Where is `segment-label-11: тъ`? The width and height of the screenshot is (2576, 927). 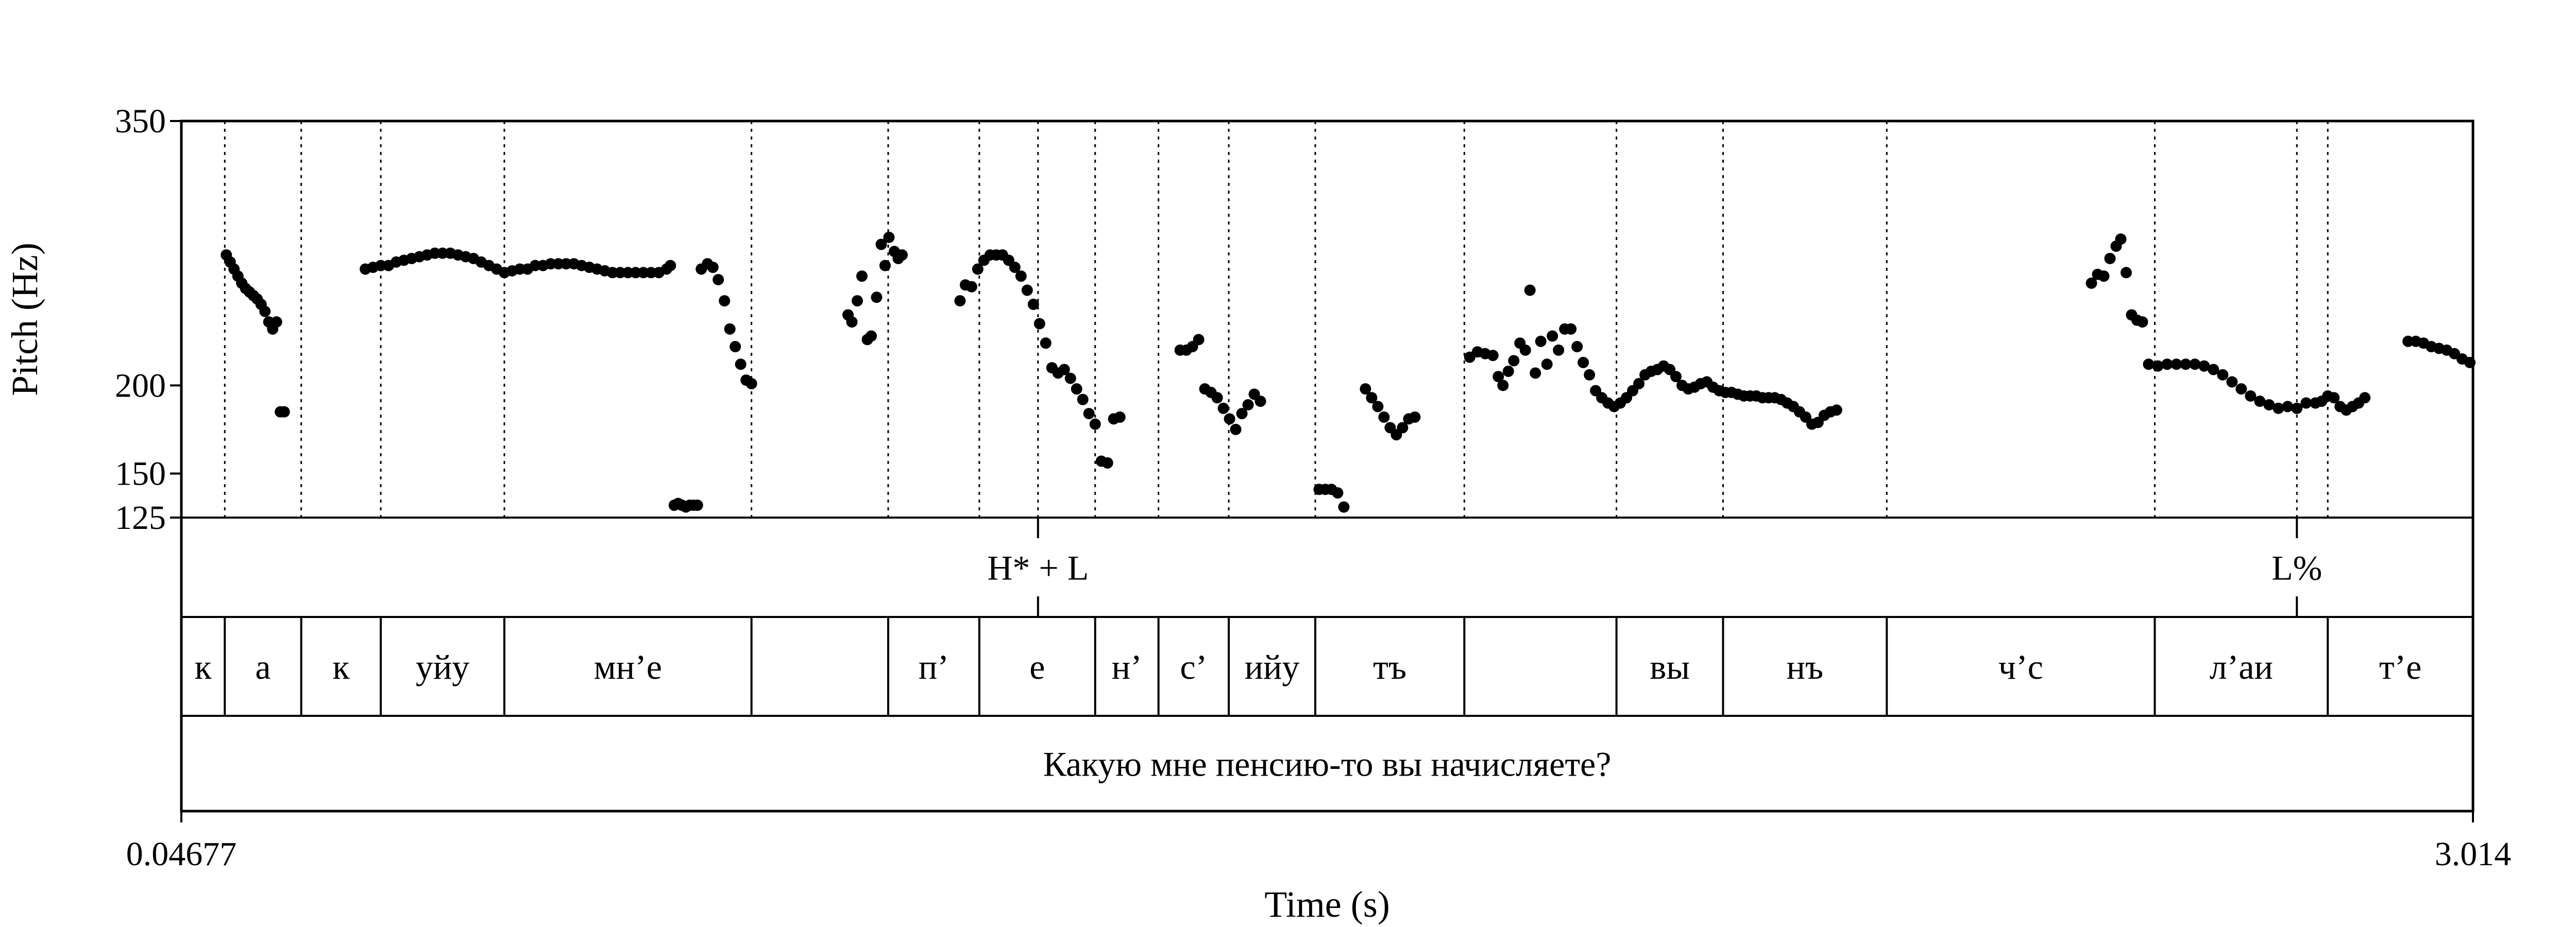
segment-label-11: тъ is located at coordinates (1389, 666).